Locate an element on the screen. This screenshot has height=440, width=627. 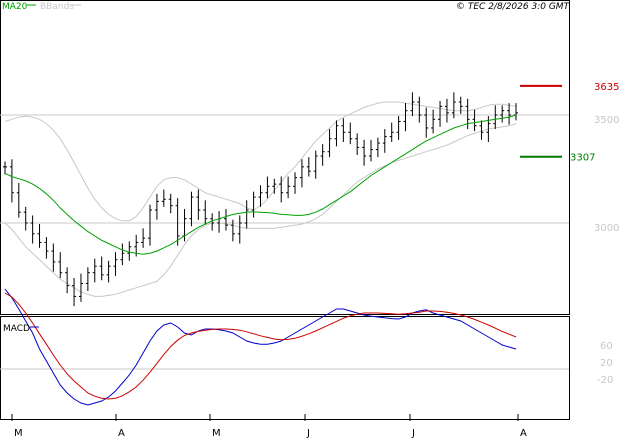
legend-bbands: BBands is located at coordinates (57, 7).